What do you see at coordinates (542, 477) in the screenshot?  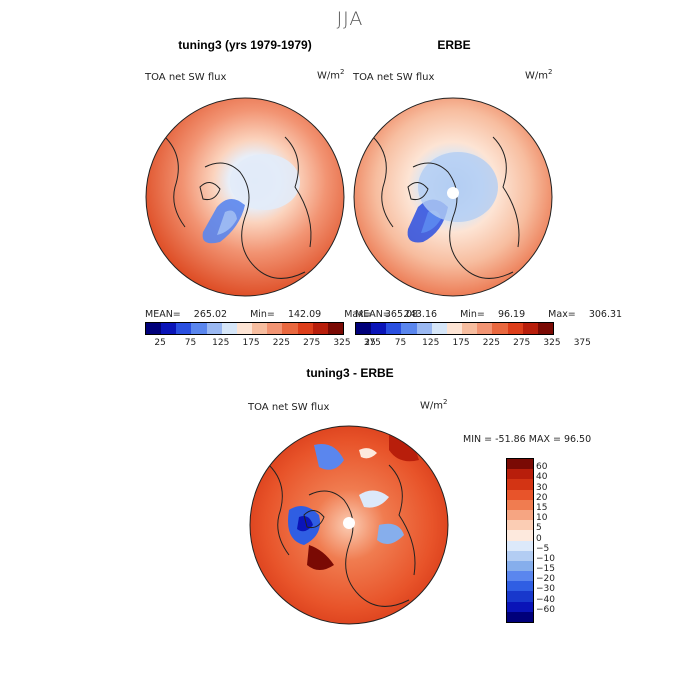 I see `colorbar-tick-label: 40` at bounding box center [542, 477].